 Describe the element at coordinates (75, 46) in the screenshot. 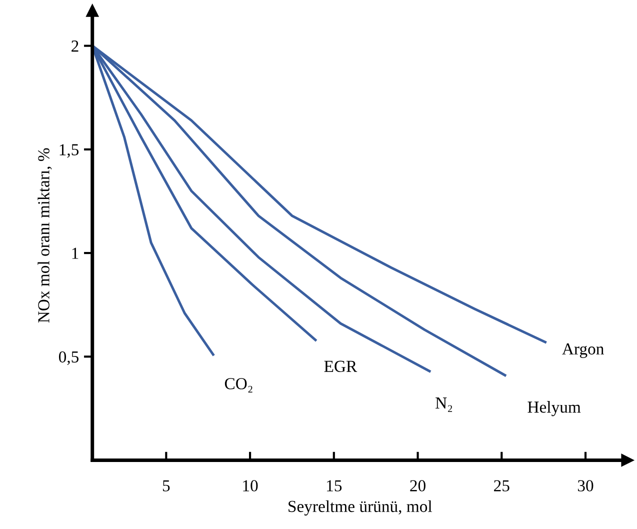

I see `y-tick-label: 2` at that location.